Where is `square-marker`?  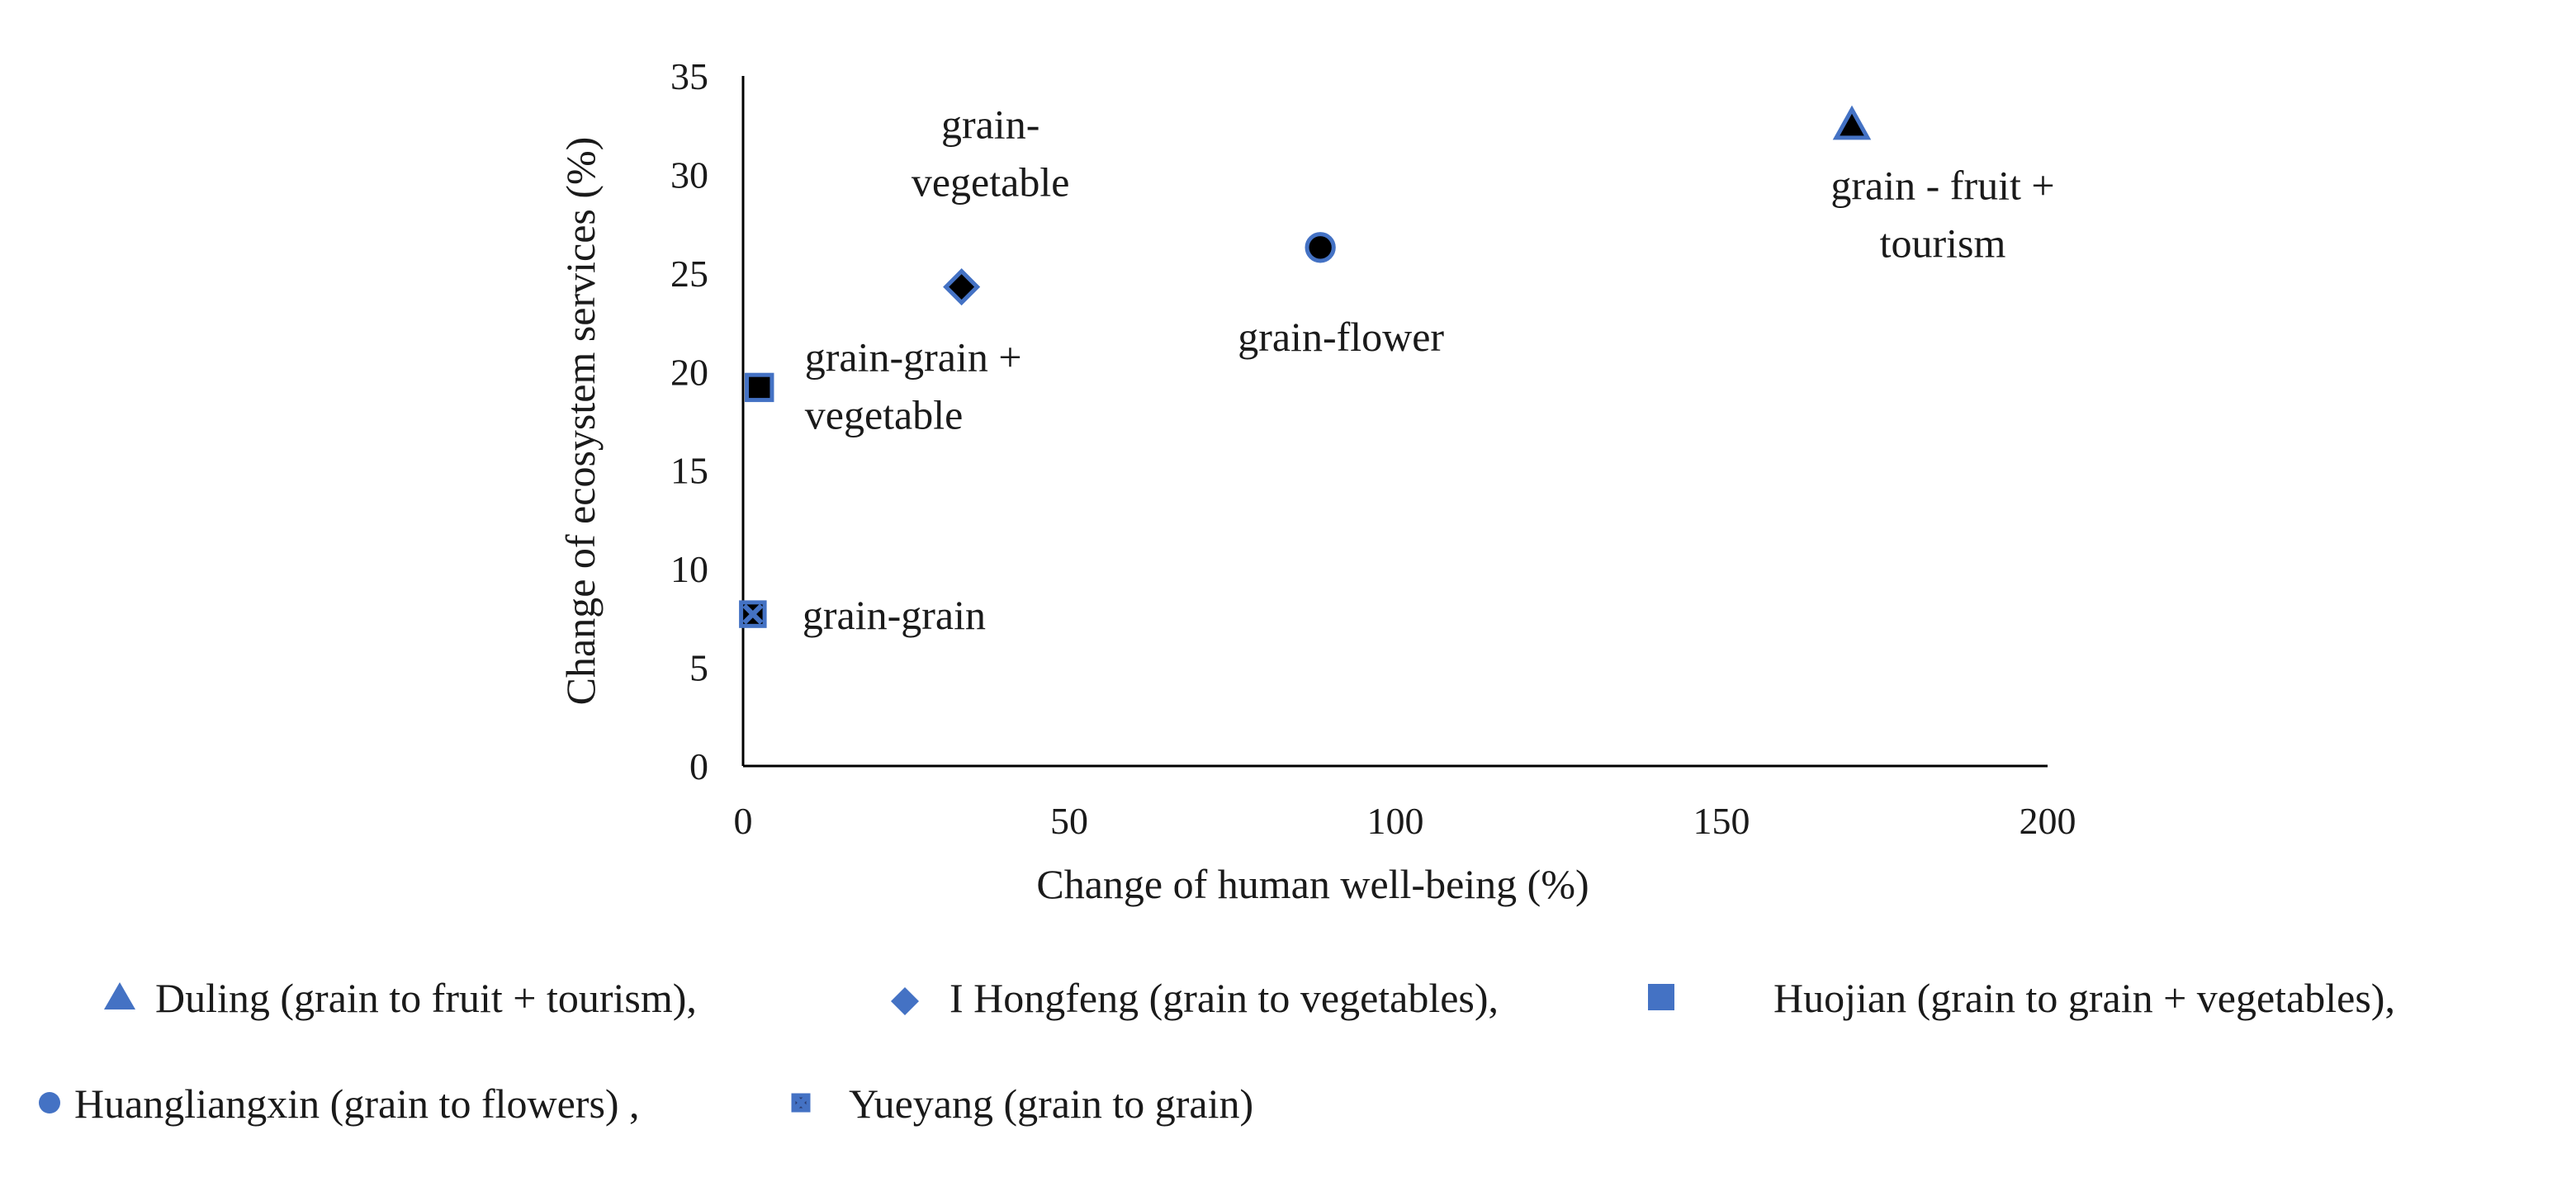 square-marker is located at coordinates (759, 387).